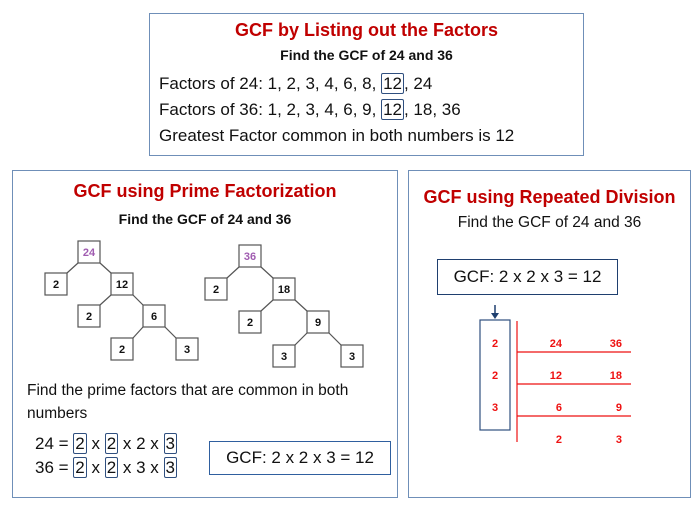 This screenshot has height=511, width=700. I want to click on factors-24-suffix: , 24, so click(418, 83).